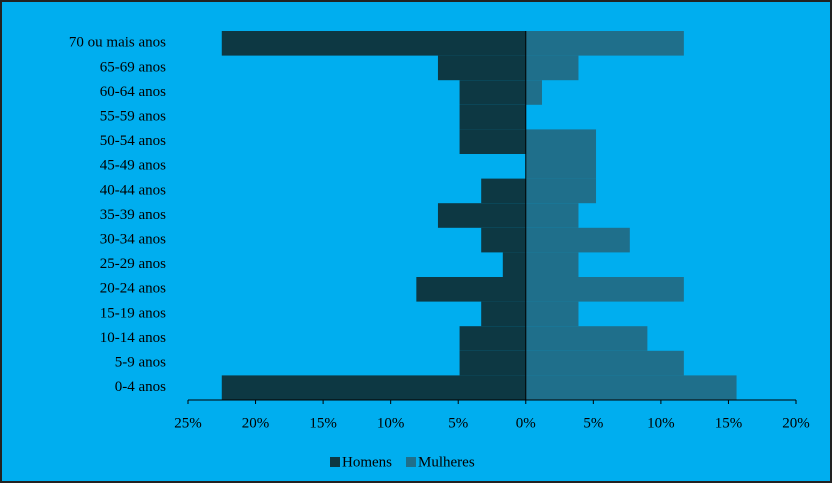 This screenshot has height=483, width=832. Describe the element at coordinates (133, 141) in the screenshot. I see `y-tick-label: 50-54 anos` at that location.